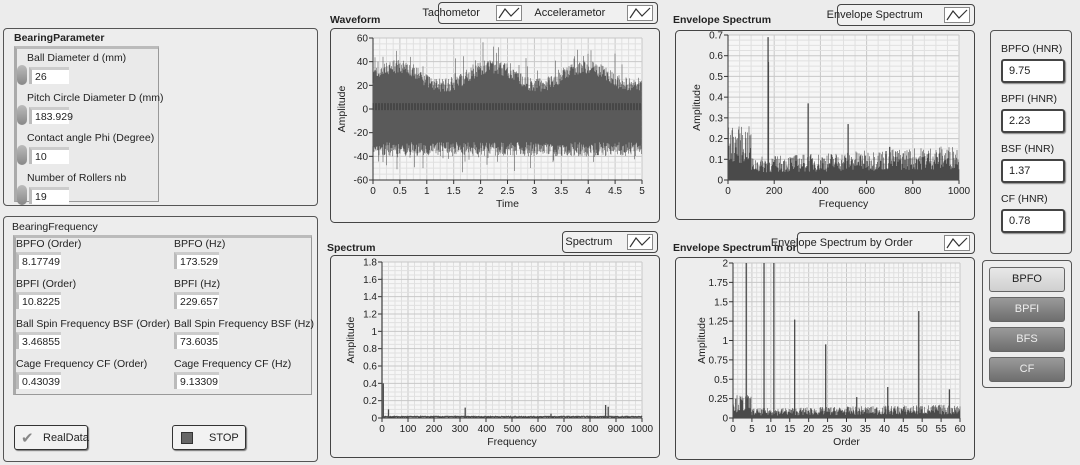 Image resolution: width=1080 pixels, height=465 pixels. I want to click on x-tick-label: 20, so click(809, 429).